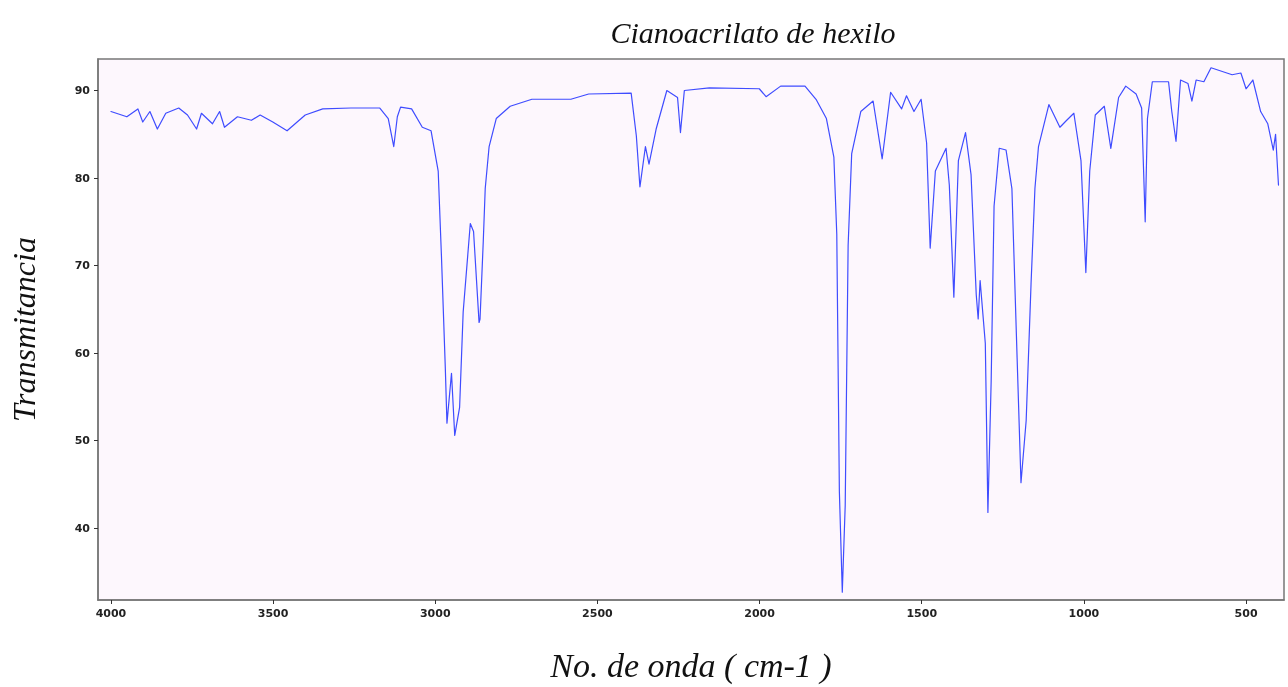  What do you see at coordinates (82, 91) in the screenshot?
I see `y-tick-label: 90` at bounding box center [82, 91].